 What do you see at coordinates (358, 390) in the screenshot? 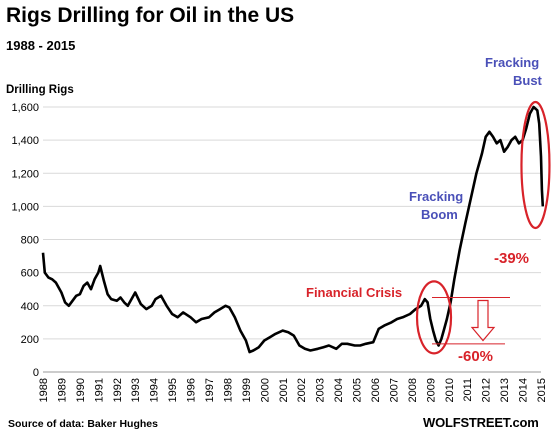
I see `x-tick-label: 2005` at bounding box center [358, 390].